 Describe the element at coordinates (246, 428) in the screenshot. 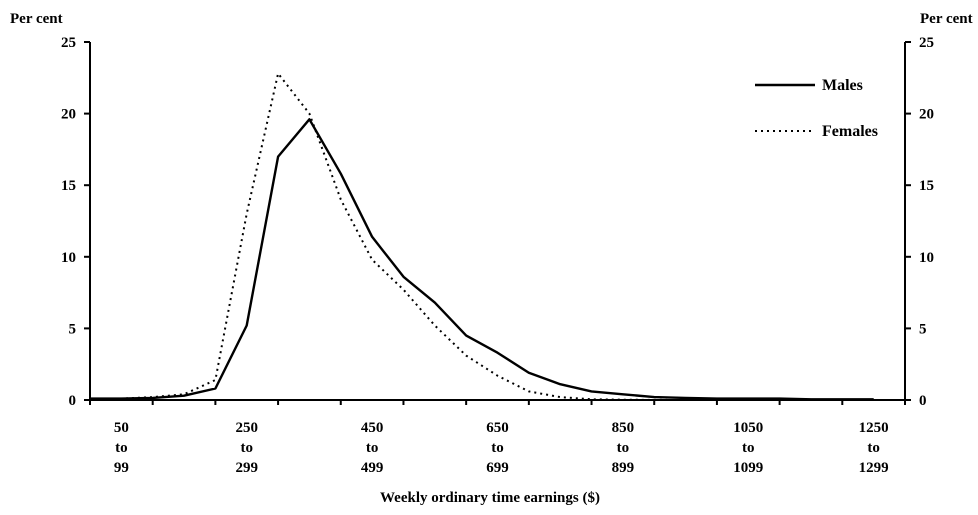

I see `x-tick-label: 250` at that location.